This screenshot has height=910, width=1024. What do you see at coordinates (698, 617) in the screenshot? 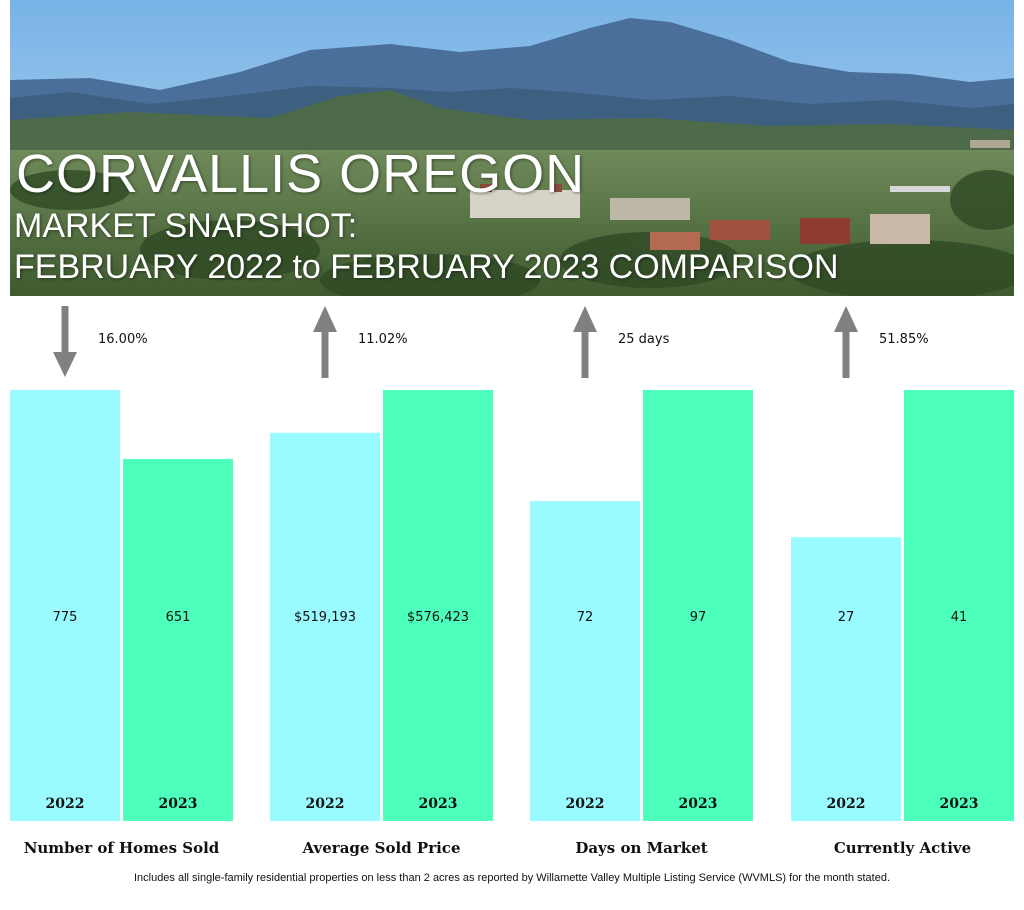
I see `value-label: 97` at bounding box center [698, 617].